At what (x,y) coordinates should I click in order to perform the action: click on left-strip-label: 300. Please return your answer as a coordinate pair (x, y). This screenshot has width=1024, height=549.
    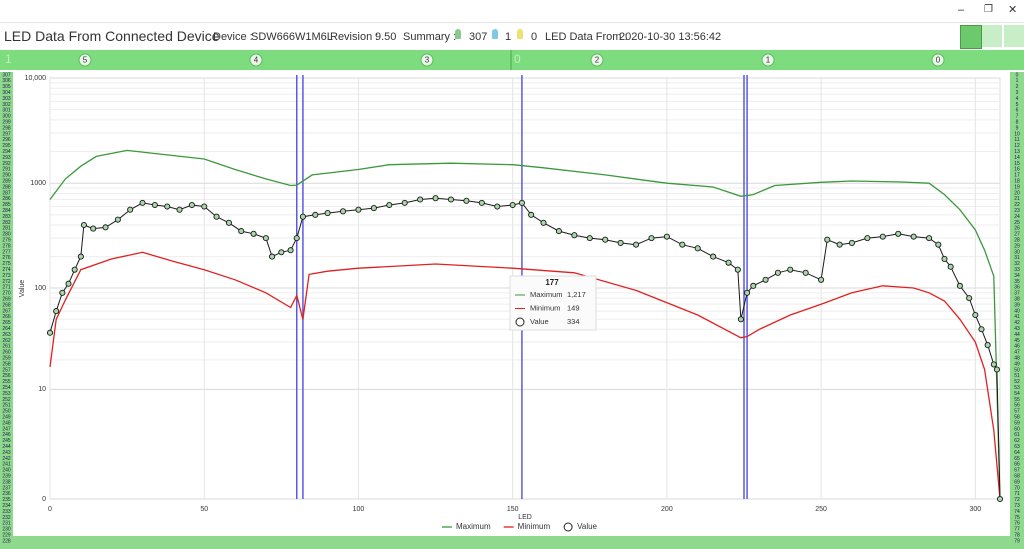
    Looking at the image, I should click on (6, 117).